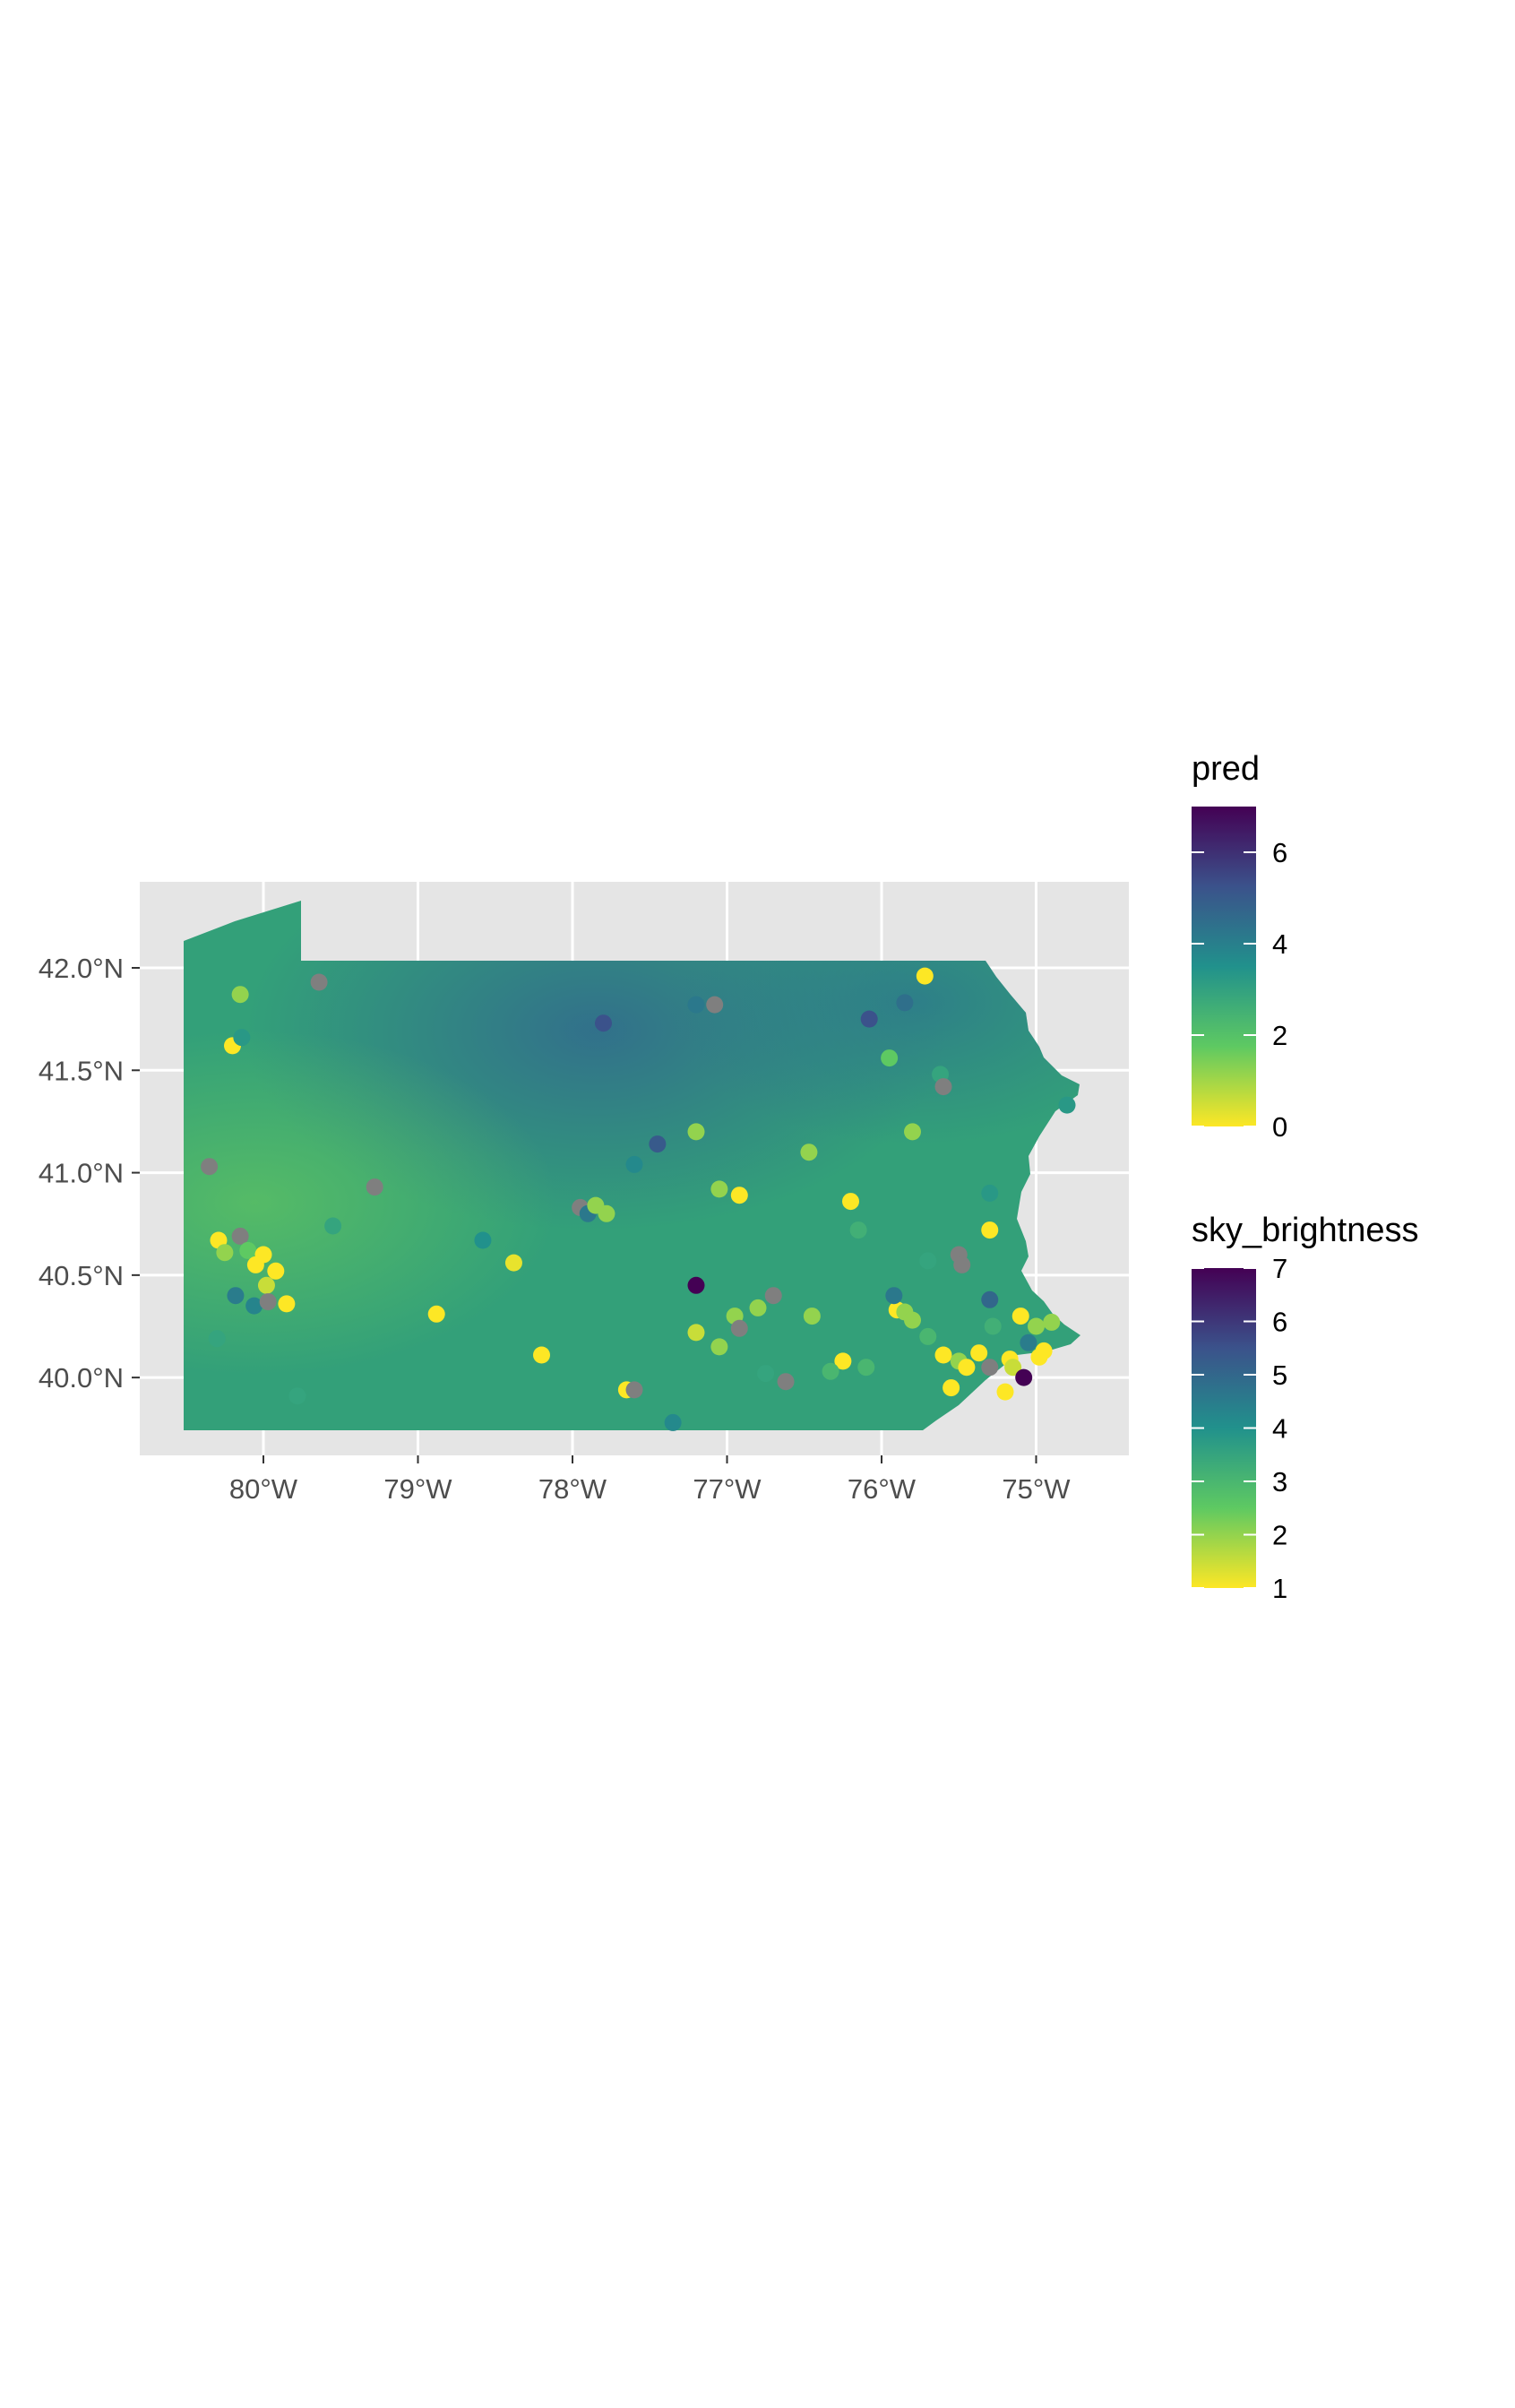 The image size is (1515, 2408). I want to click on legend-tick-label: 6, so click(1280, 1323).